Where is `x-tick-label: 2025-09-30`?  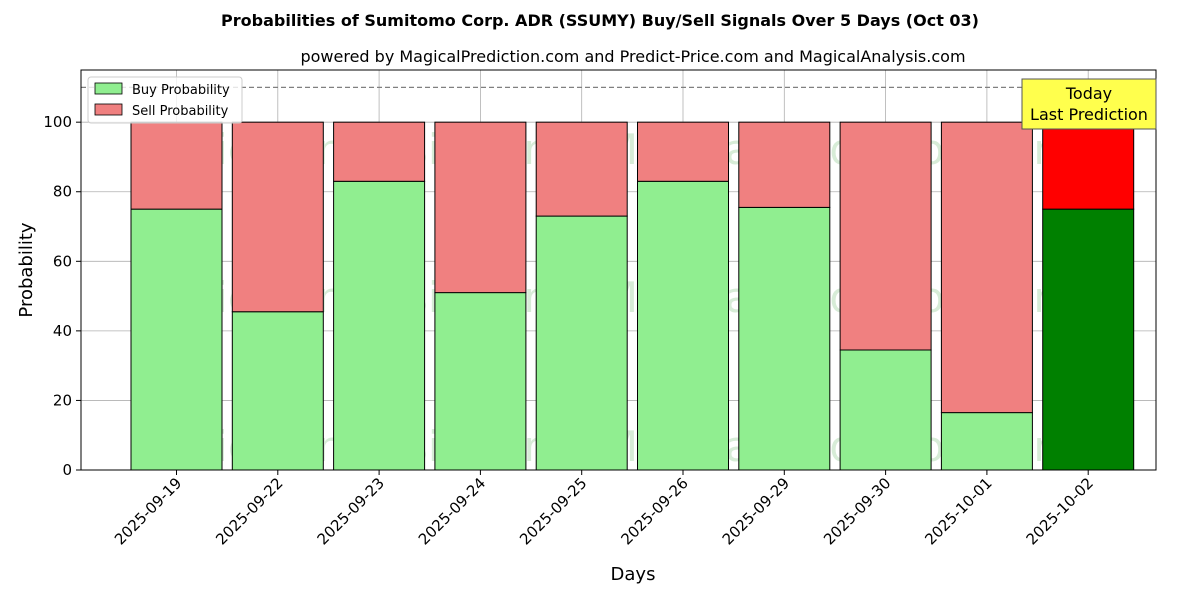
x-tick-label: 2025-09-30 is located at coordinates (857, 511).